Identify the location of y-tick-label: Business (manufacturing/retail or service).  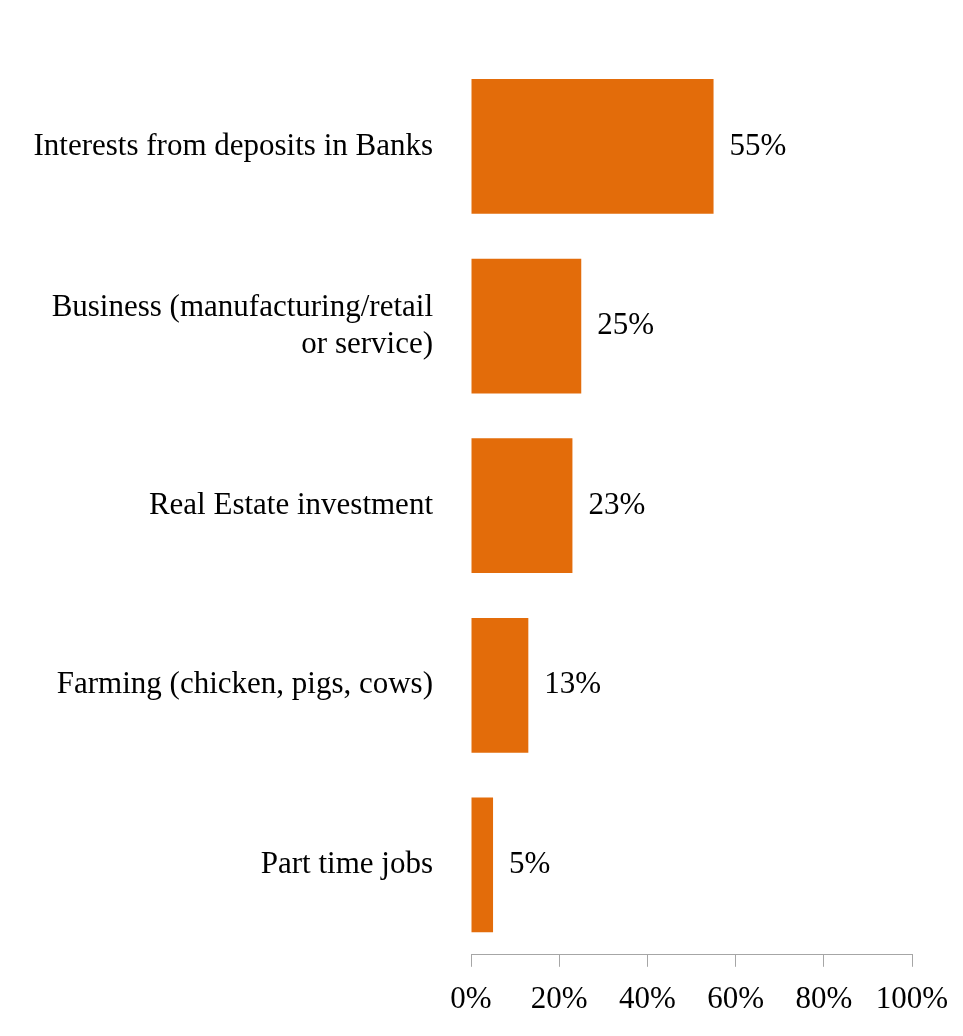
(242, 323).